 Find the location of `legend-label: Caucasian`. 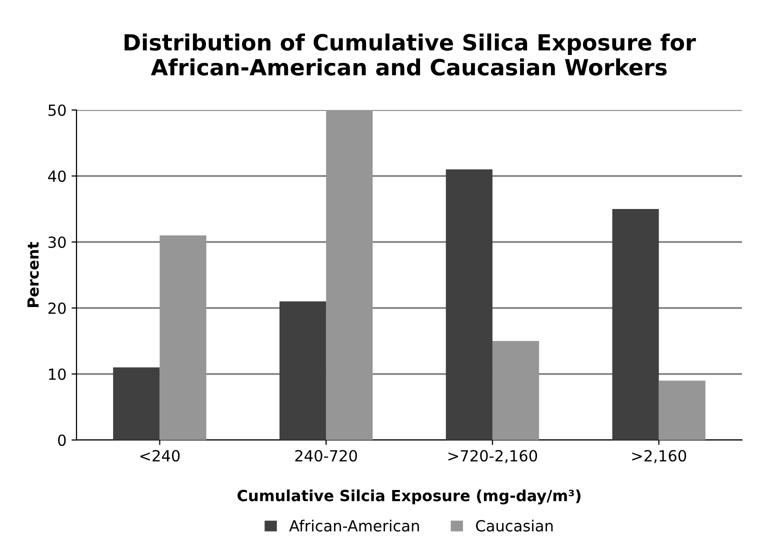

legend-label: Caucasian is located at coordinates (514, 526).